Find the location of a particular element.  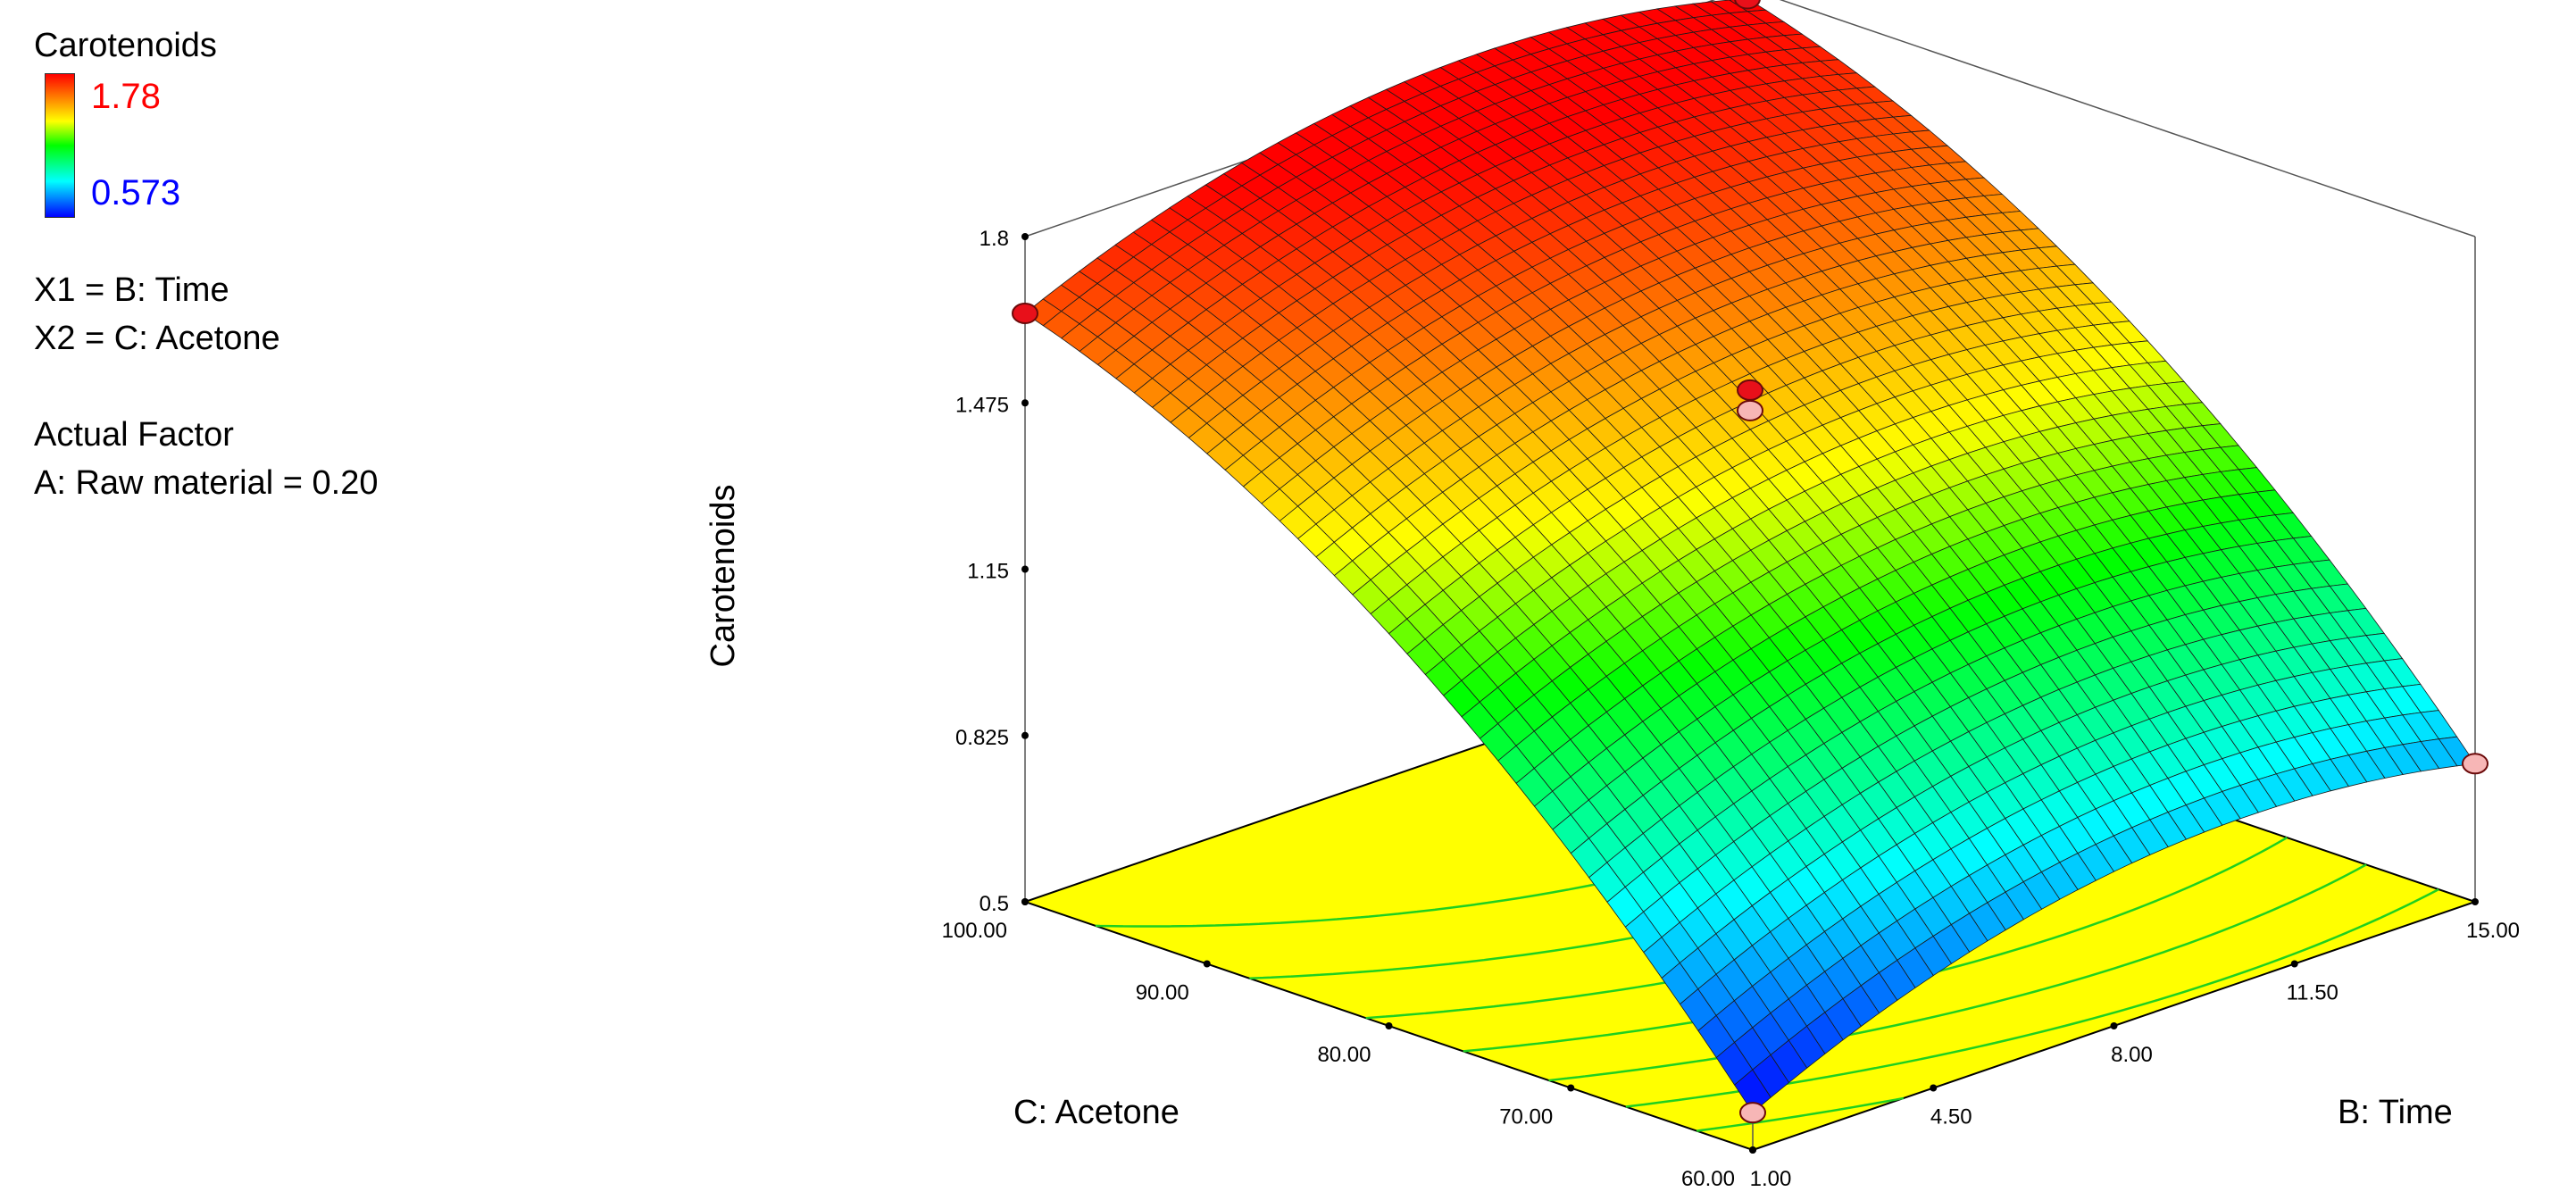

x-tick-label: 8.00 is located at coordinates (2132, 1055).